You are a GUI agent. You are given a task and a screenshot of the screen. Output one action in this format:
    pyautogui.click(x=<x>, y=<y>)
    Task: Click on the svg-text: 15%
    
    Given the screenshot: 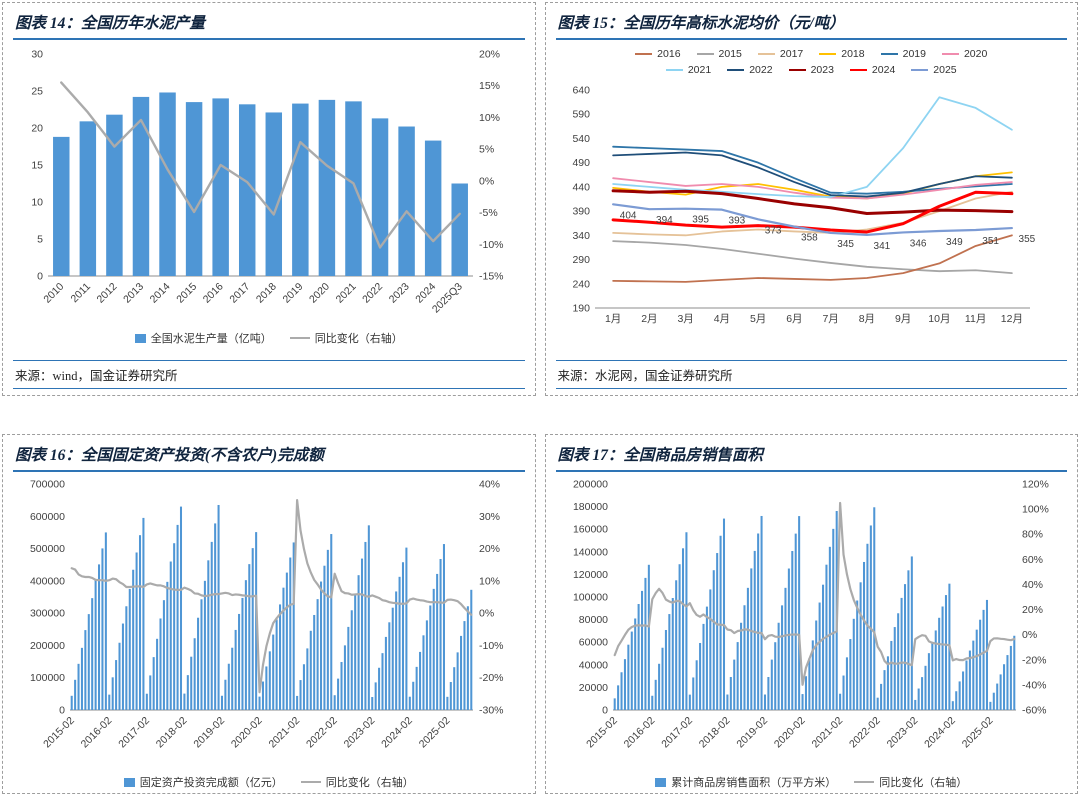 What is the action you would take?
    pyautogui.click(x=489, y=86)
    